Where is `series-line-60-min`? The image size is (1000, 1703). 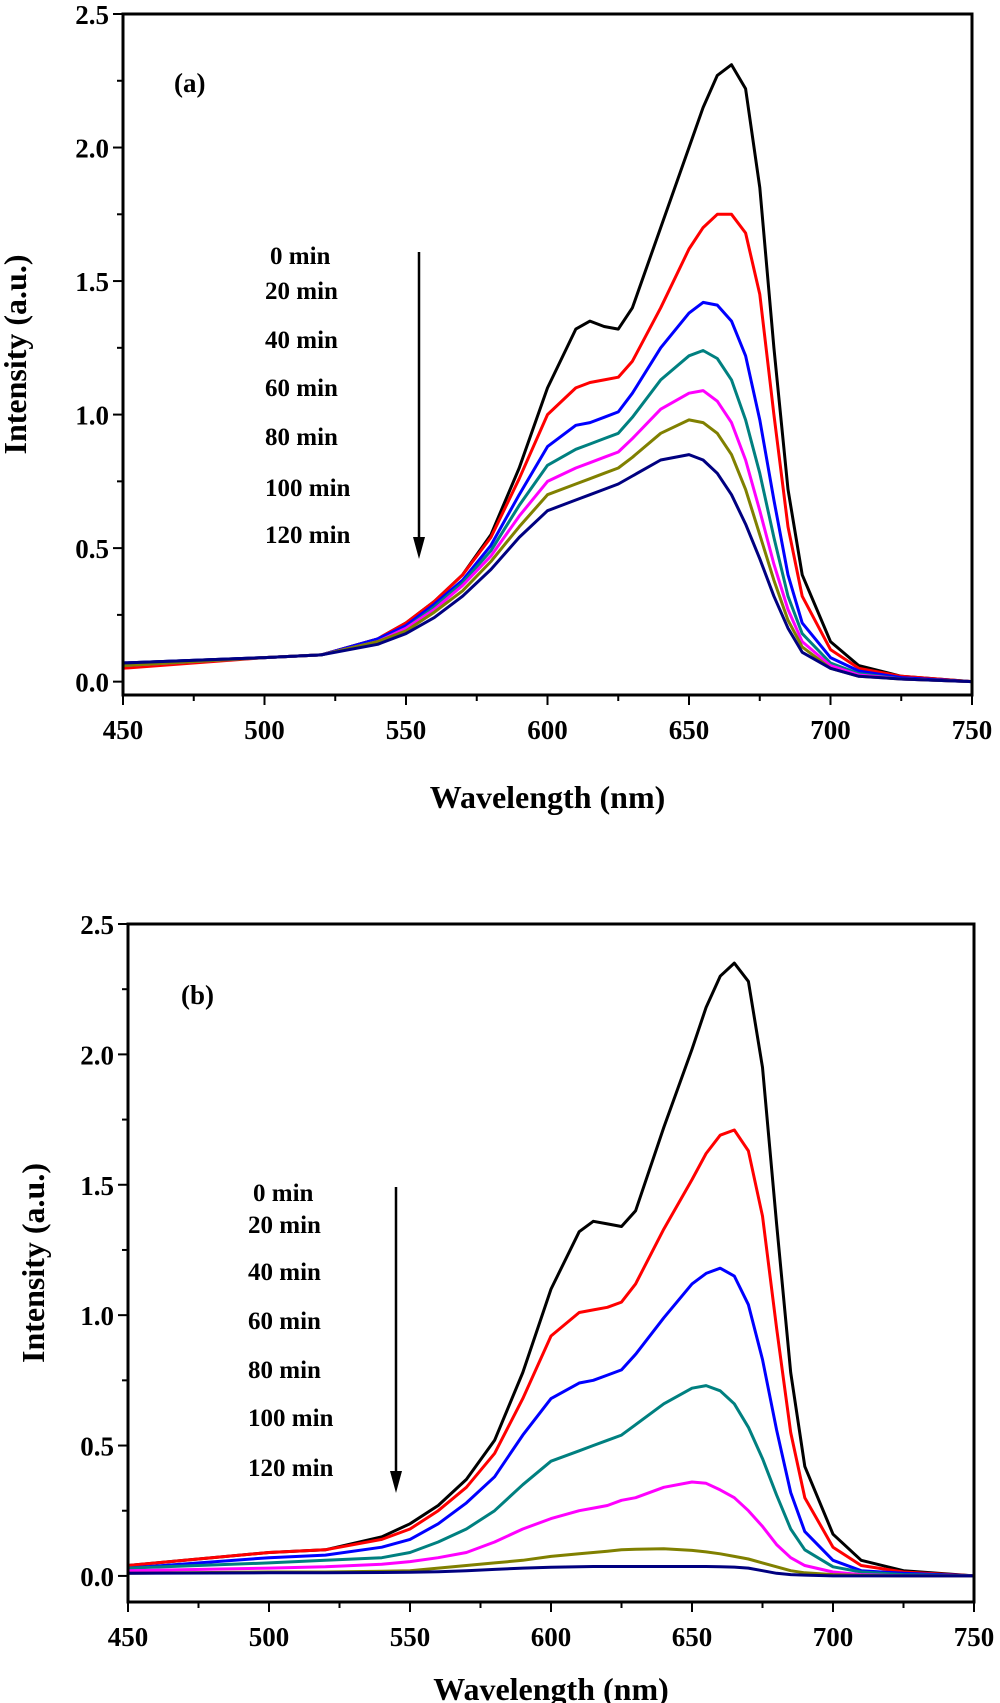
series-line-60-min is located at coordinates (551, 1481).